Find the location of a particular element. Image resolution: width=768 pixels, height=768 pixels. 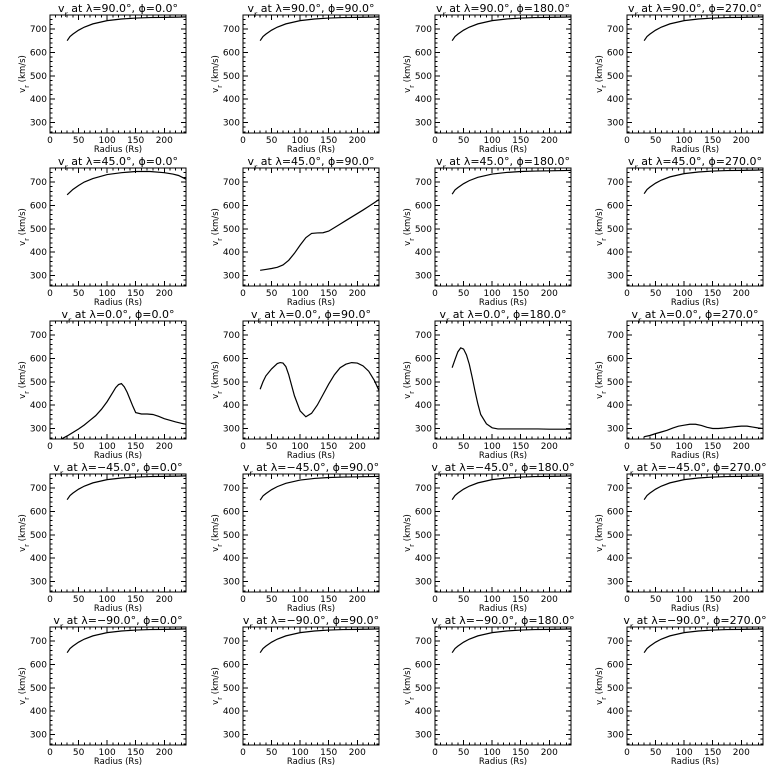

title-rest: at λ=45.0°, ϕ=0.0° is located at coordinates (123, 161).